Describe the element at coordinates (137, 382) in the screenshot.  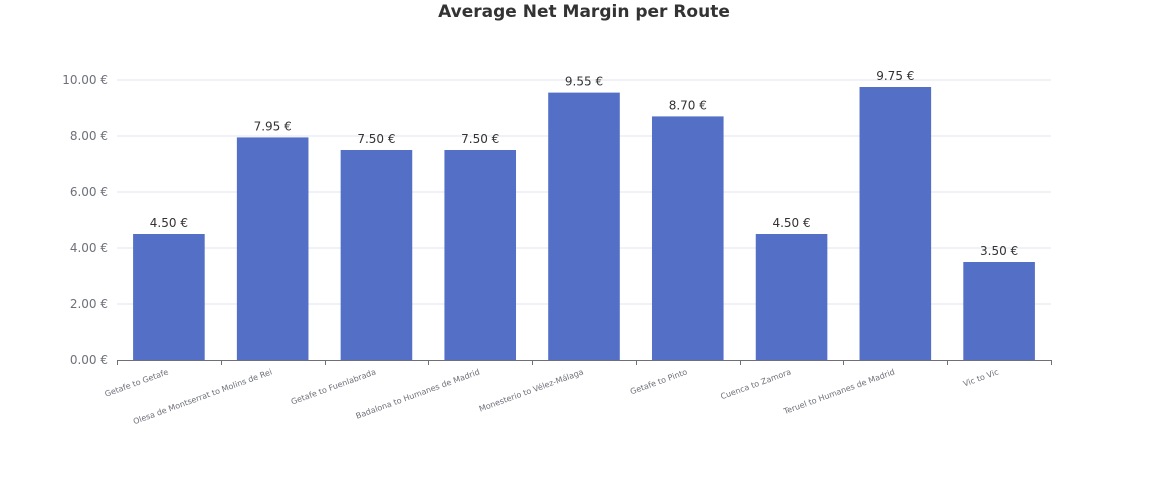
I see `x-category-label: Getafe to Getafe` at that location.